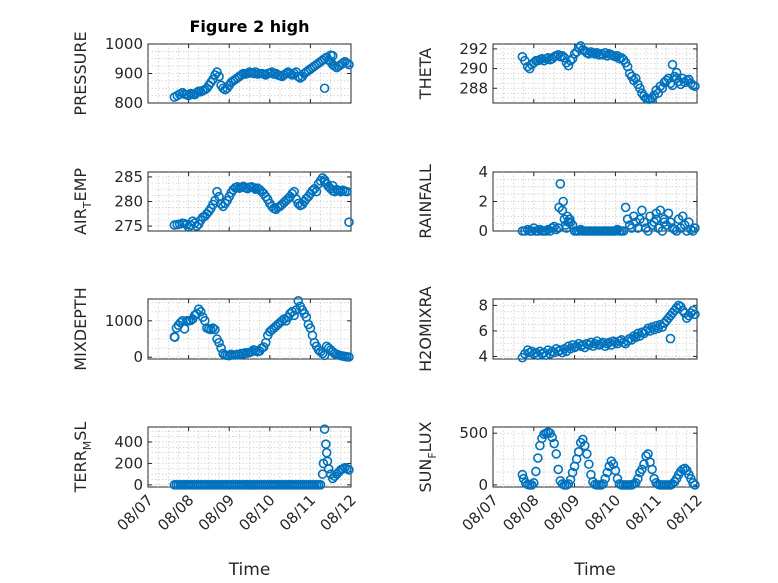 This screenshot has width=778, height=583. Describe the element at coordinates (483, 305) in the screenshot. I see `y-tick-label: 8` at that location.